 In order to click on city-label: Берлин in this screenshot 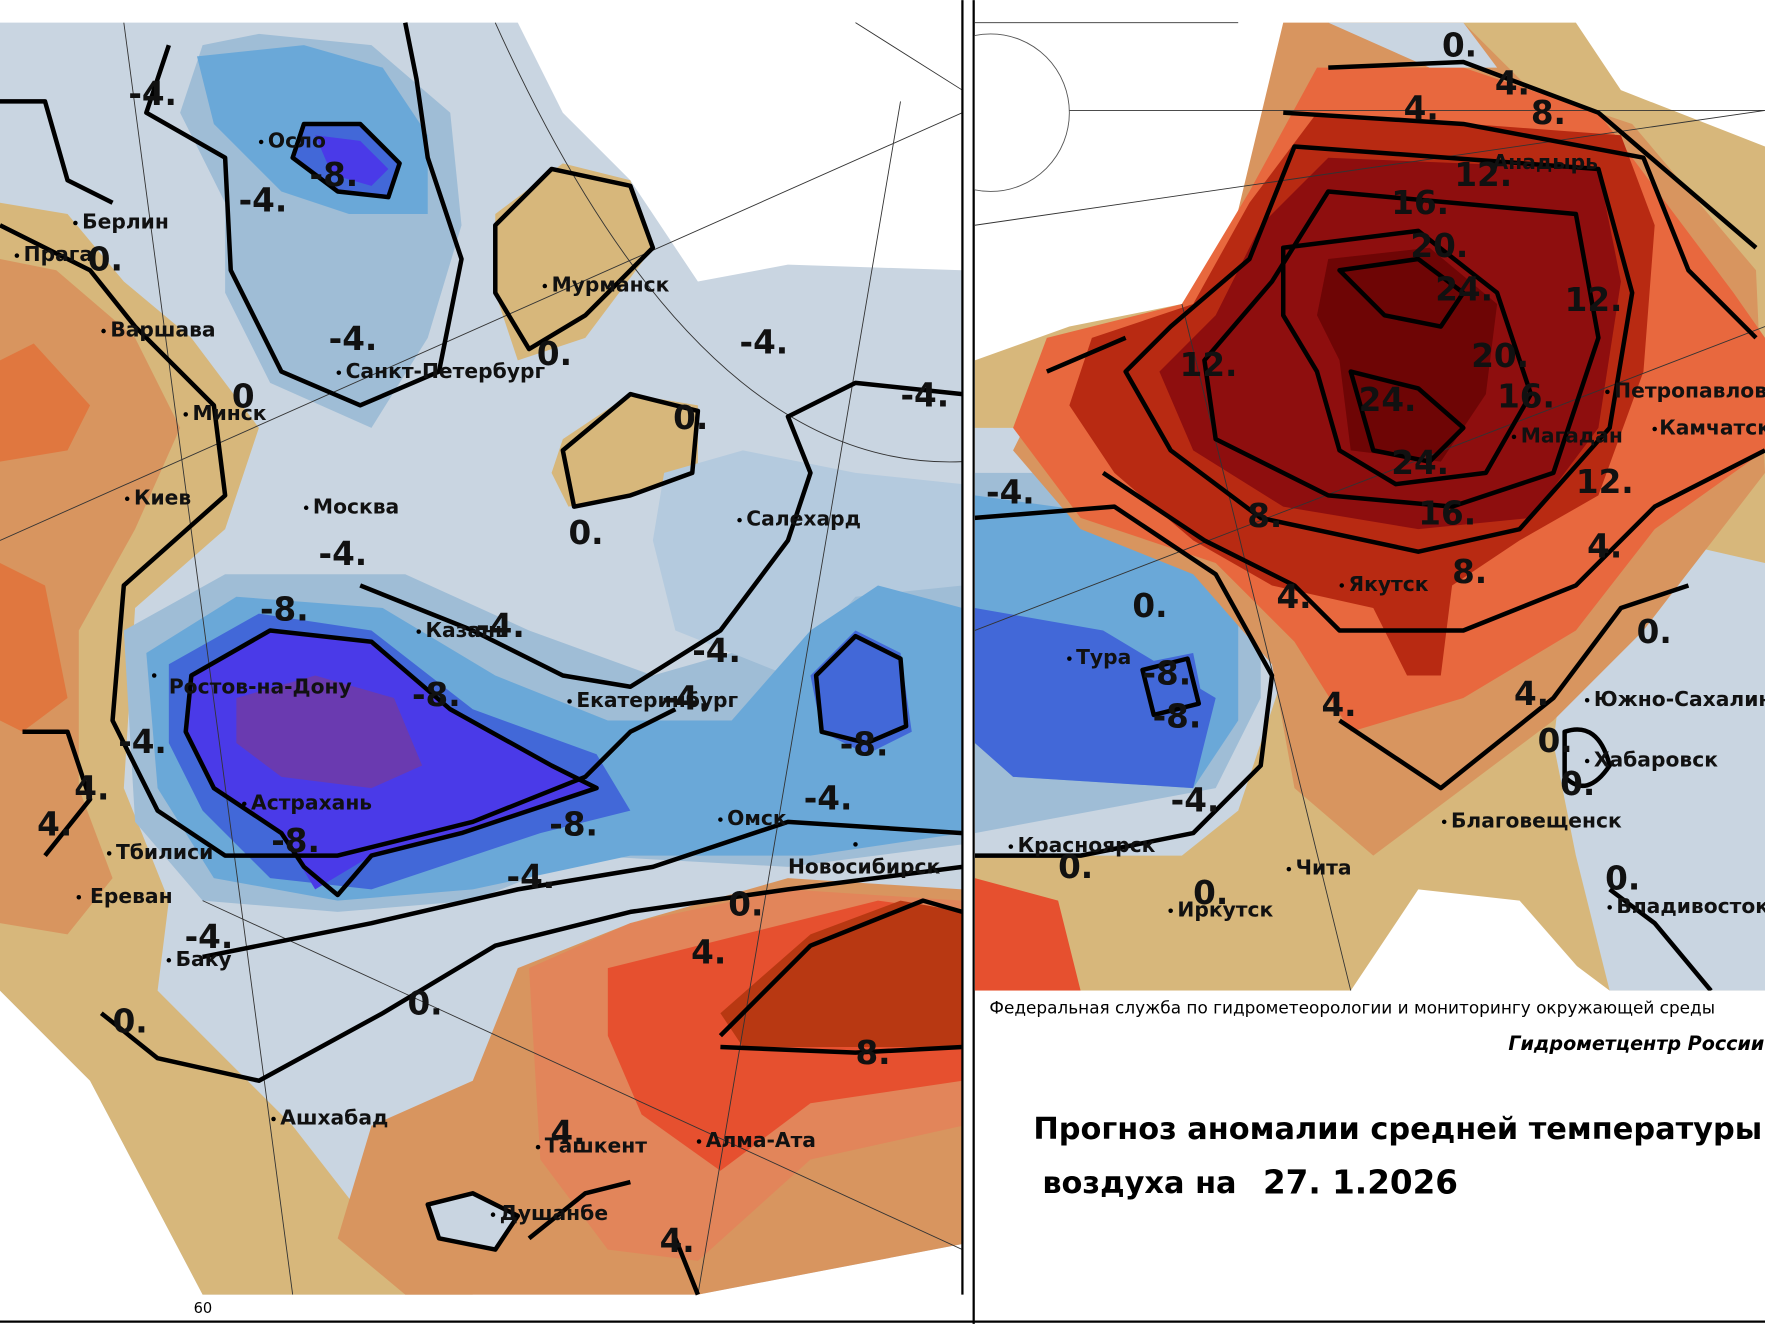, I will do `click(125, 222)`.